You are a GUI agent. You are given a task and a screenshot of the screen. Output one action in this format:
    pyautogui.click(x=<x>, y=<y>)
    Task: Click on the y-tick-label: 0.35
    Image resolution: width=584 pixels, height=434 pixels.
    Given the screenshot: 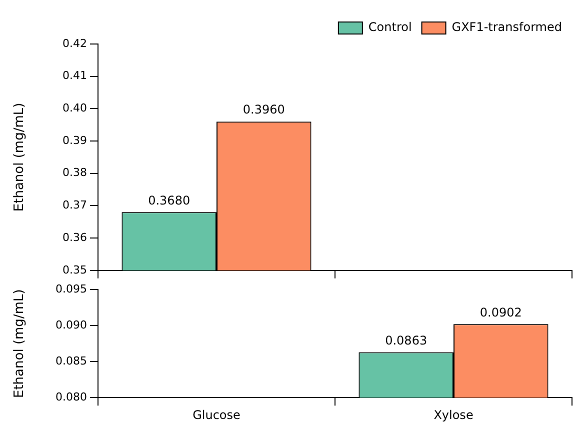 What is the action you would take?
    pyautogui.click(x=74, y=269)
    